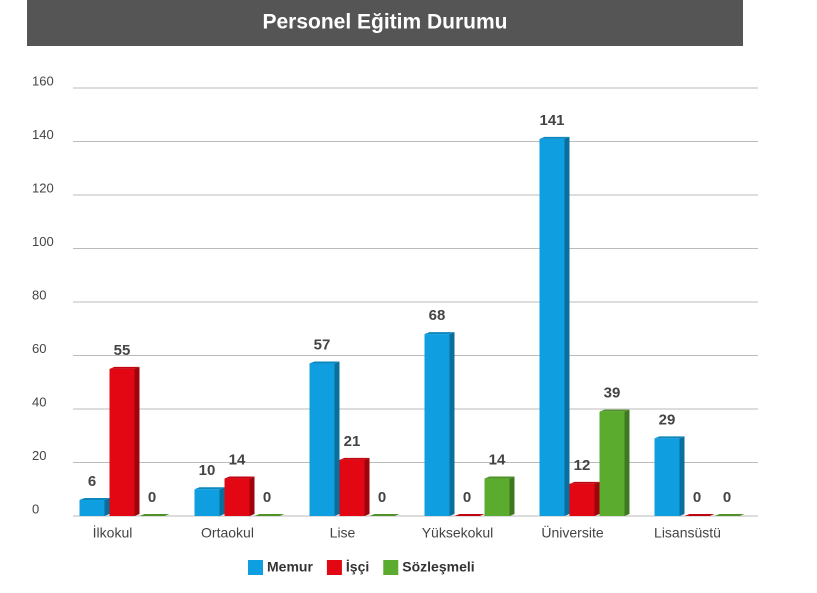 This screenshot has width=817, height=593. Describe the element at coordinates (667, 419) in the screenshot. I see `value-label: 29` at that location.